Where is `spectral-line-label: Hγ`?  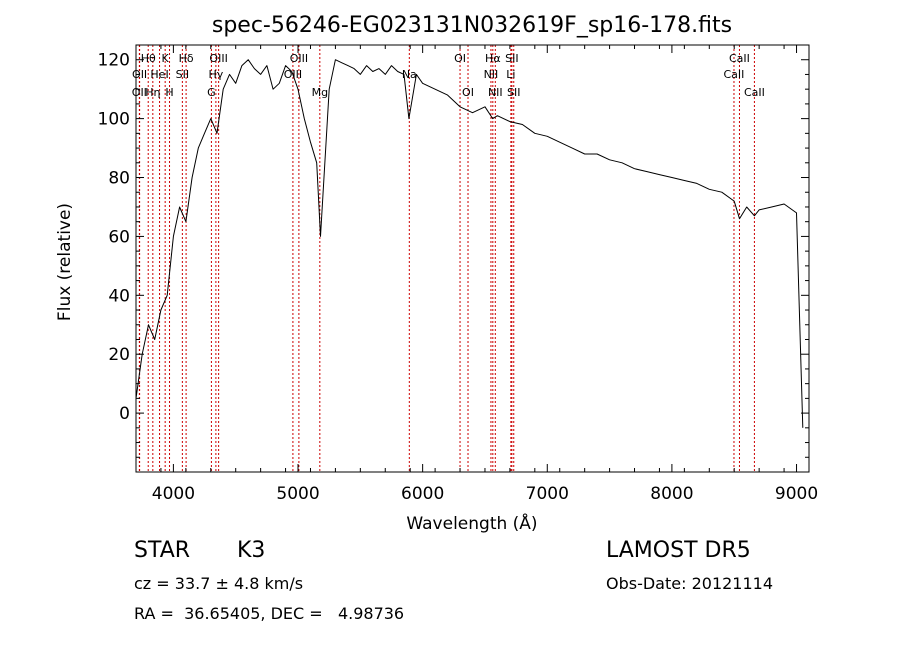
spectral-line-label: Hγ is located at coordinates (215, 74).